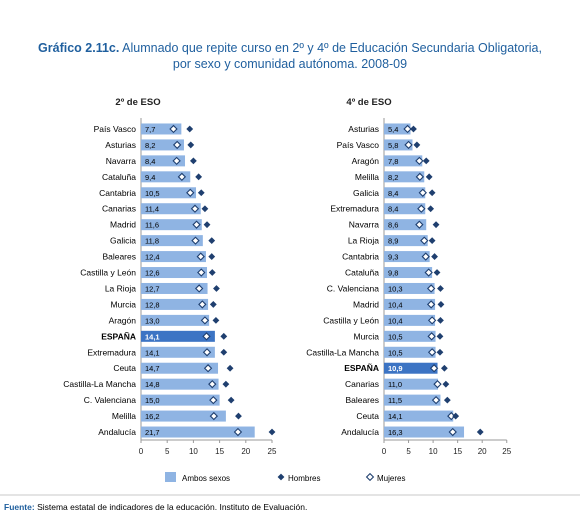 This screenshot has height=522, width=580. Describe the element at coordinates (152, 273) in the screenshot. I see `bar-value-label: 12,6` at that location.